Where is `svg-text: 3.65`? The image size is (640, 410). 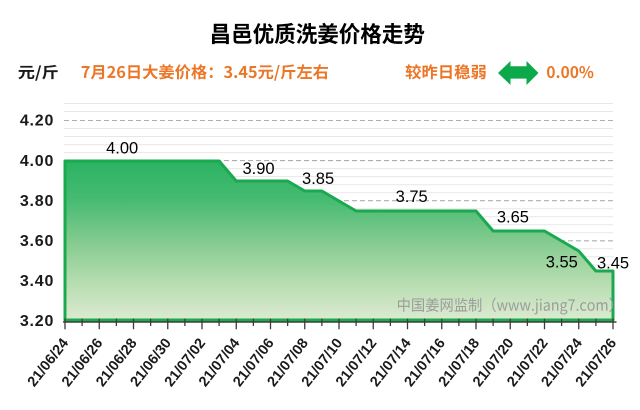
svg-text: 3.65 is located at coordinates (513, 218).